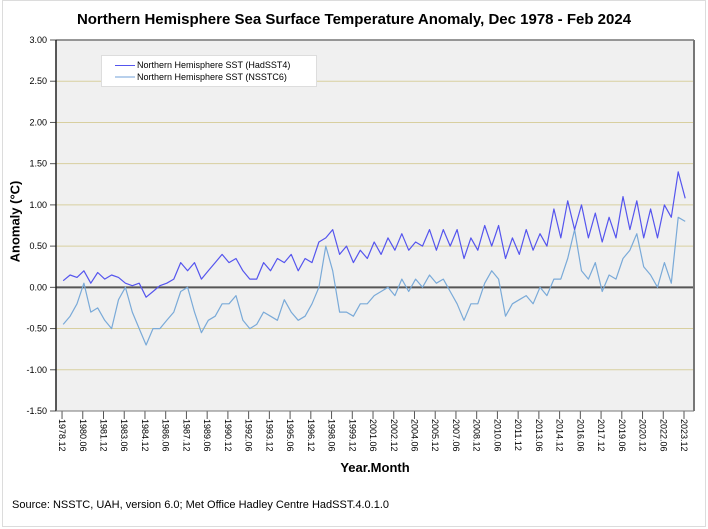 This screenshot has height=529, width=708. I want to click on legend-item-hadsst4: Northern Hemisphere SST (HadSST4), so click(196, 65).